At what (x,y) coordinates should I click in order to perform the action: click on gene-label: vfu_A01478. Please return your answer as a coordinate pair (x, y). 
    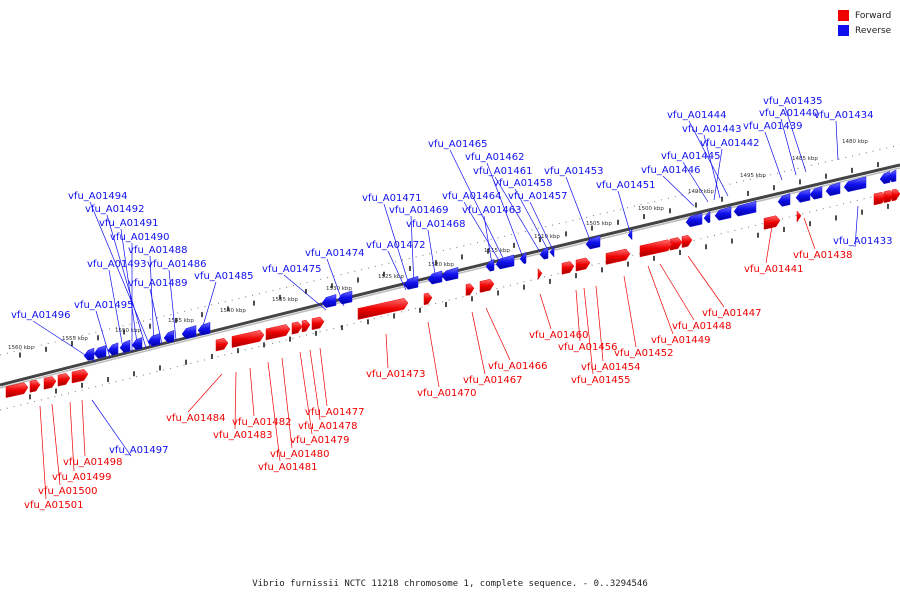
    Looking at the image, I should click on (327, 426).